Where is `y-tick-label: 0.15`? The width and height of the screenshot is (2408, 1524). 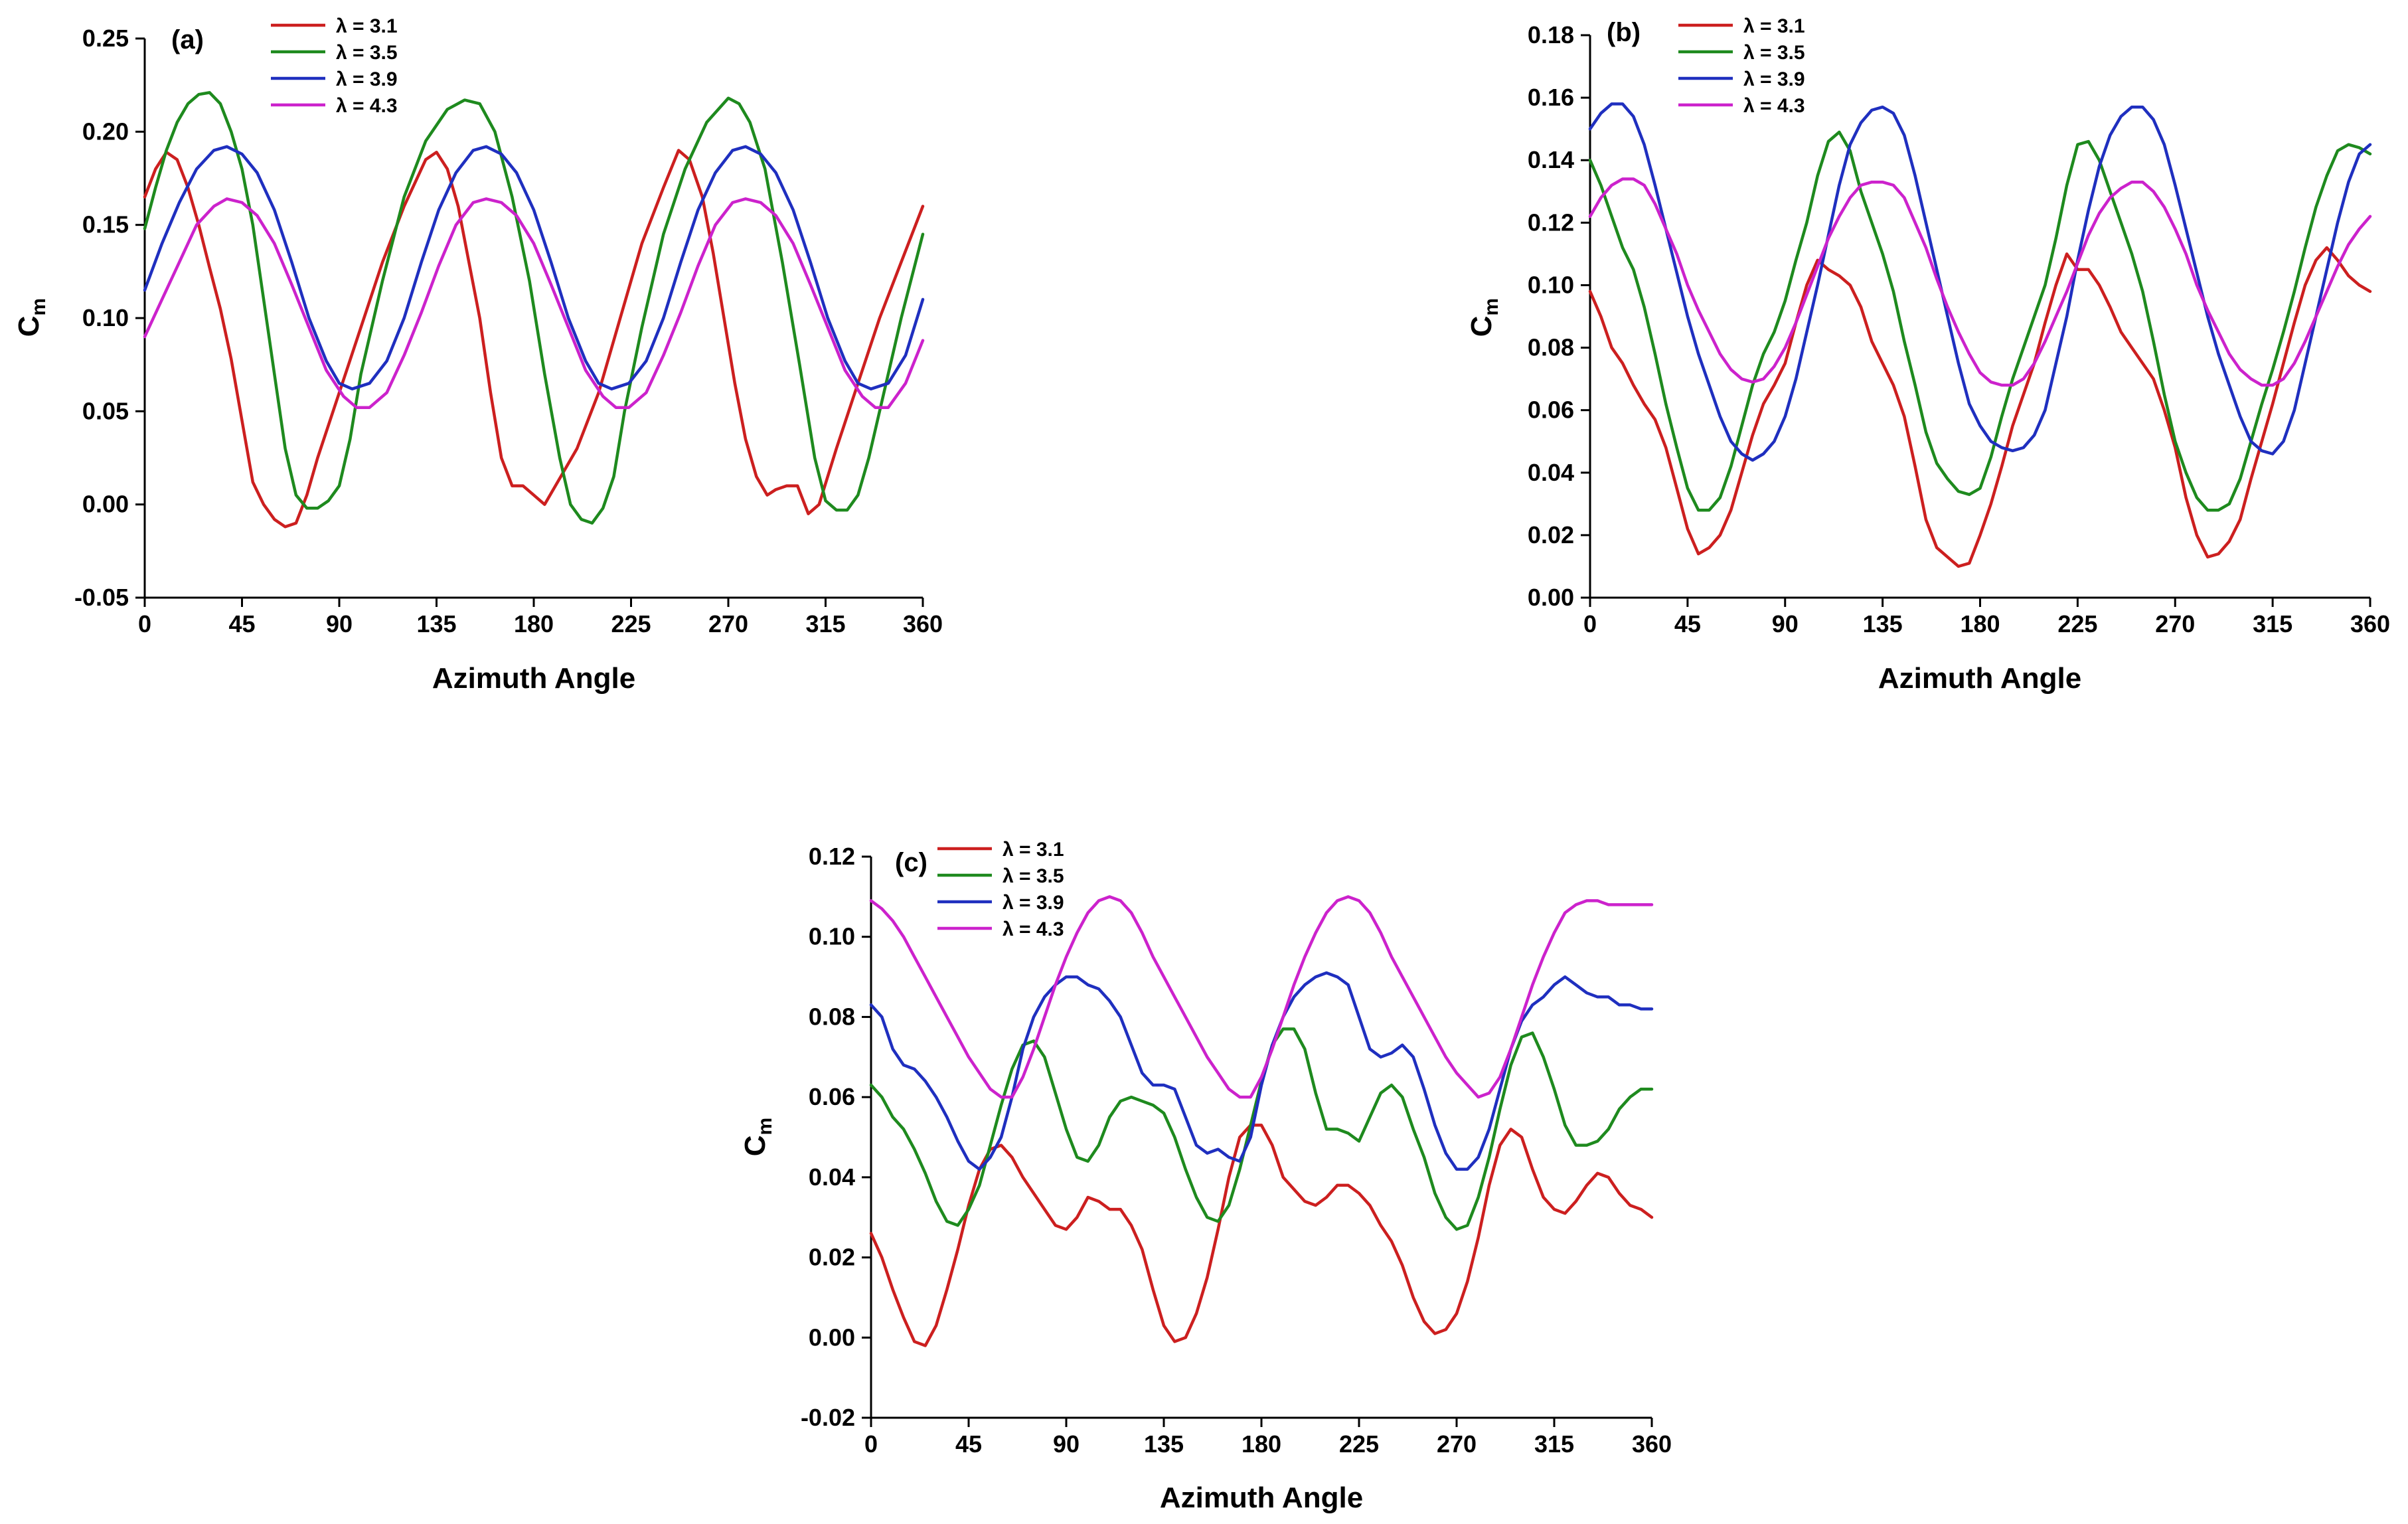
y-tick-label: 0.15 is located at coordinates (105, 224).